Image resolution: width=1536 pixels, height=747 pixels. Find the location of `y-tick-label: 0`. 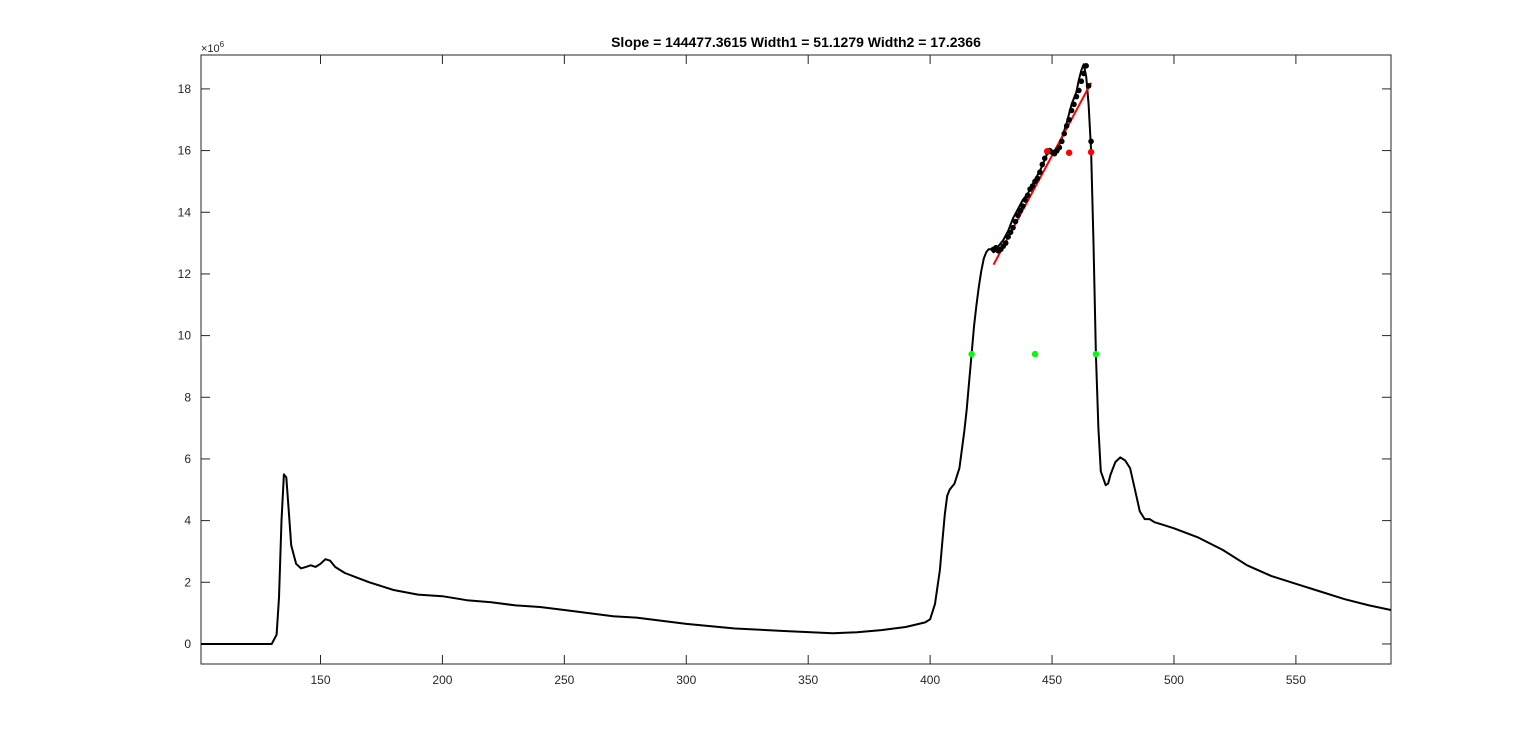

y-tick-label: 0 is located at coordinates (187, 644).